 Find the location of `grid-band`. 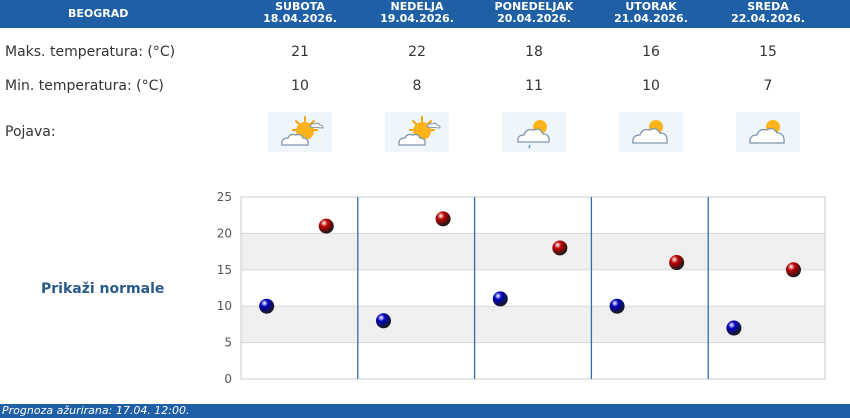

grid-band is located at coordinates (533, 251).